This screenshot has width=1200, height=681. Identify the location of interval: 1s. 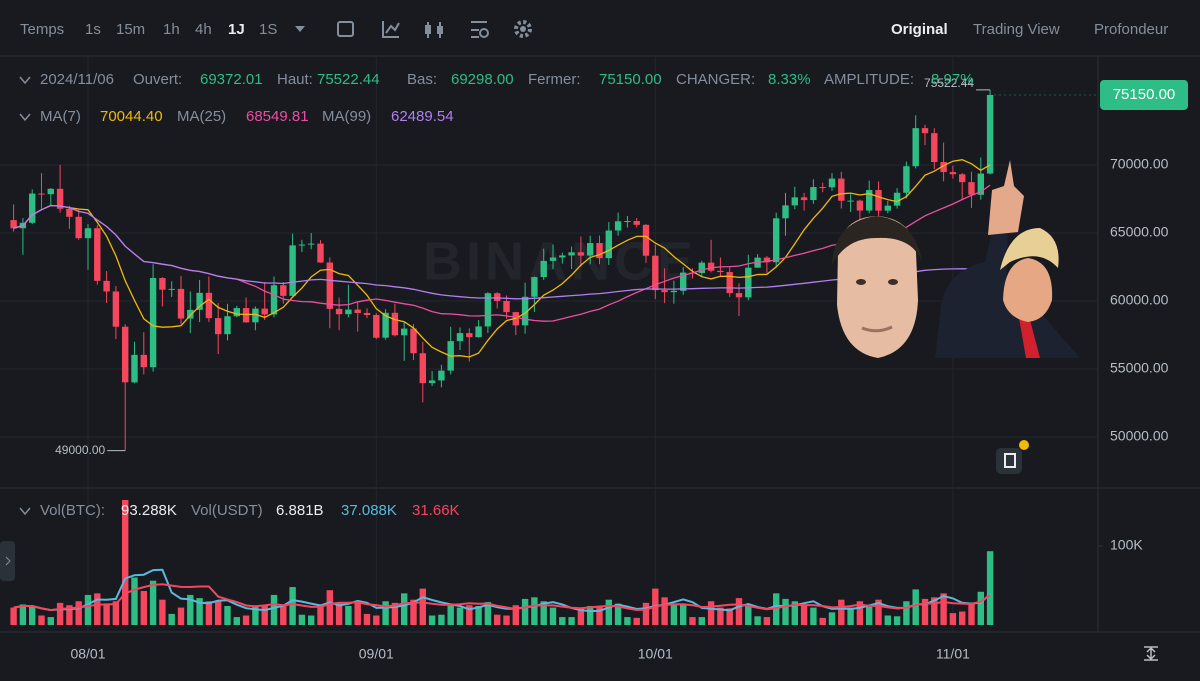
(93, 29).